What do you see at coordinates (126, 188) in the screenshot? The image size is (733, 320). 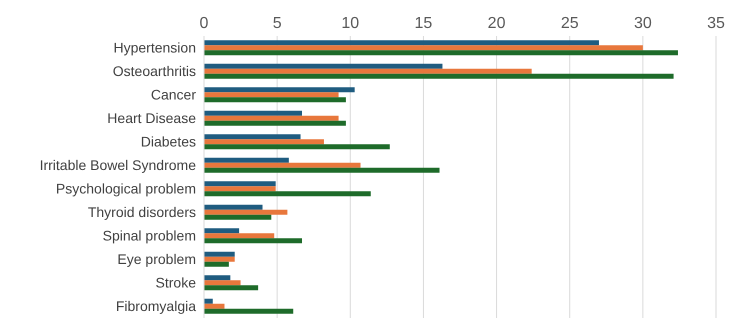 I see `y-tick-label: Psychological problem` at bounding box center [126, 188].